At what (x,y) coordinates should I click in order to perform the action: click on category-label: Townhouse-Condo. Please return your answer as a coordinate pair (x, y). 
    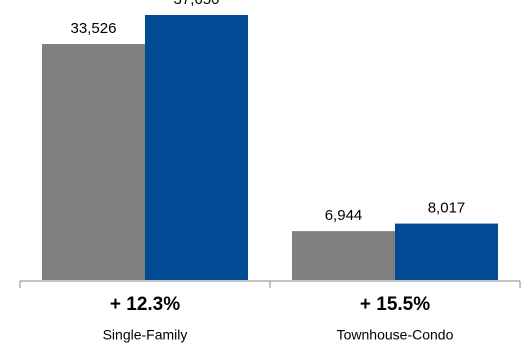
    Looking at the image, I should click on (395, 335).